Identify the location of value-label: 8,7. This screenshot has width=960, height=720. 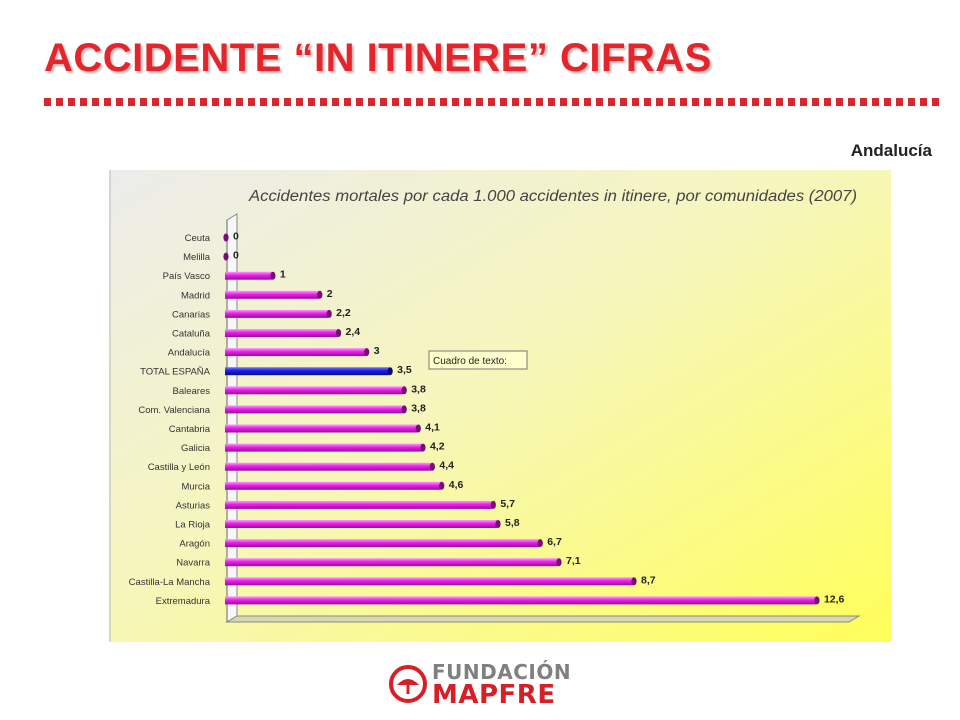
(648, 580).